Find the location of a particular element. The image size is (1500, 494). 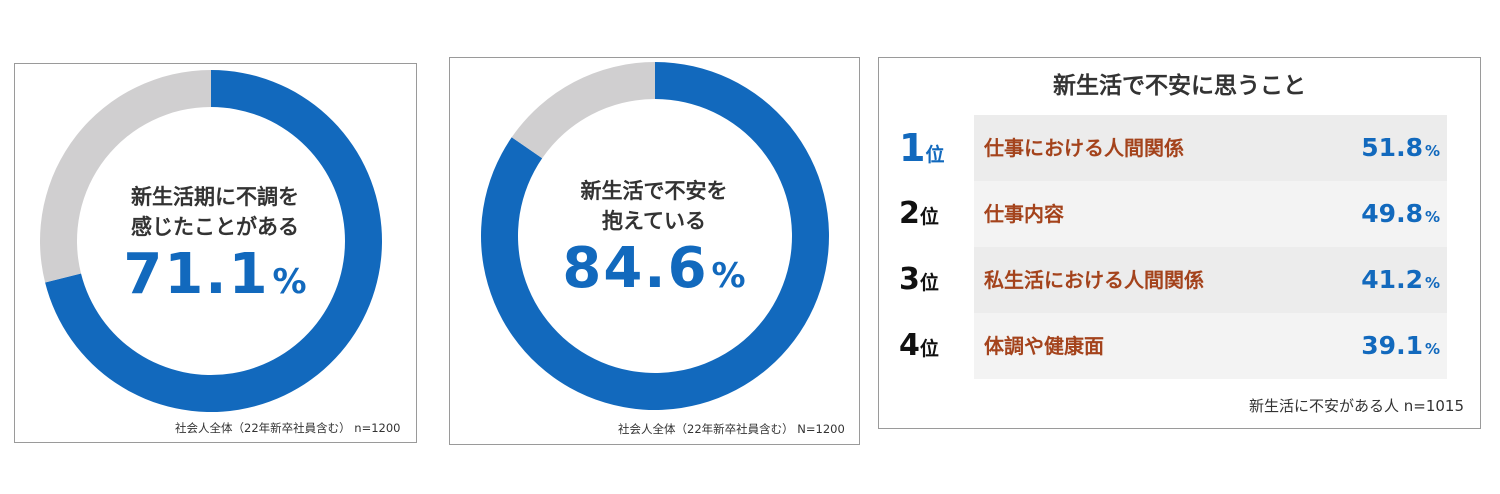

rank-number: 1位 is located at coordinates (921, 148).